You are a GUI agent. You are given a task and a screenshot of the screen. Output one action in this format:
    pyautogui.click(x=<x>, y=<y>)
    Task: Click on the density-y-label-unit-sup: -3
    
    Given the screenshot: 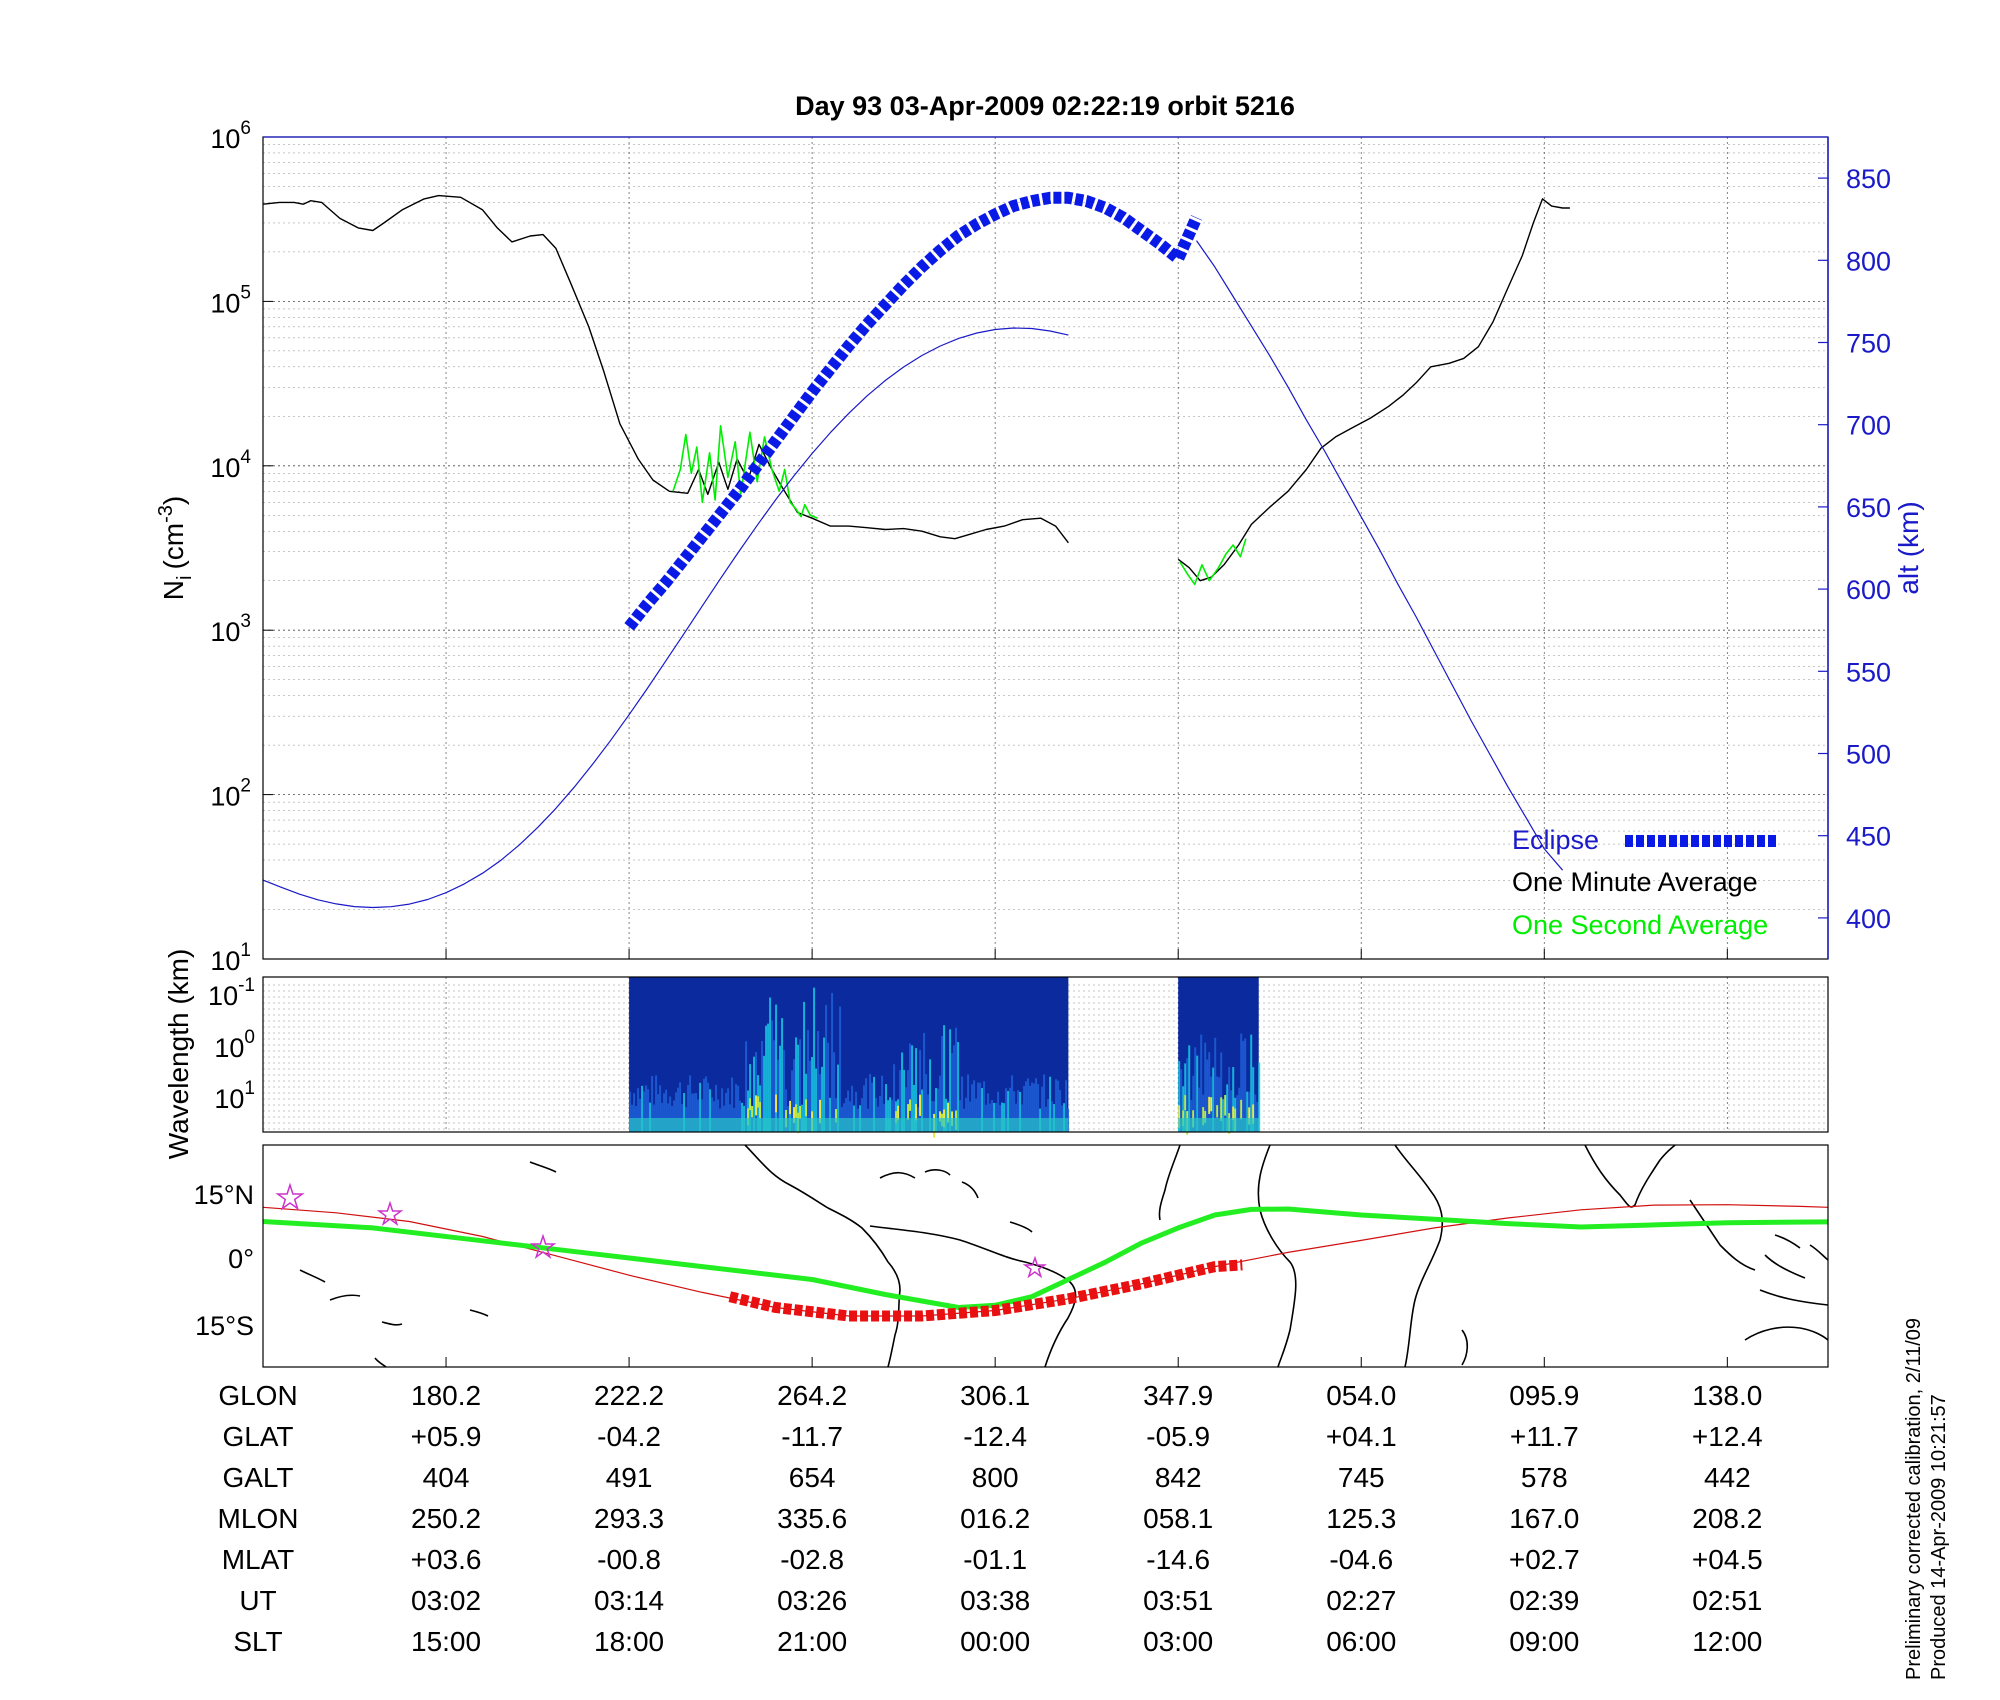 What is the action you would take?
    pyautogui.click(x=166, y=514)
    